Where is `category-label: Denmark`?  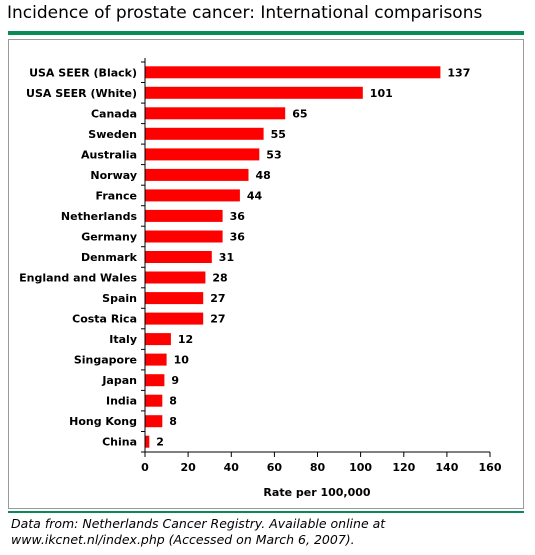 category-label: Denmark is located at coordinates (109, 257).